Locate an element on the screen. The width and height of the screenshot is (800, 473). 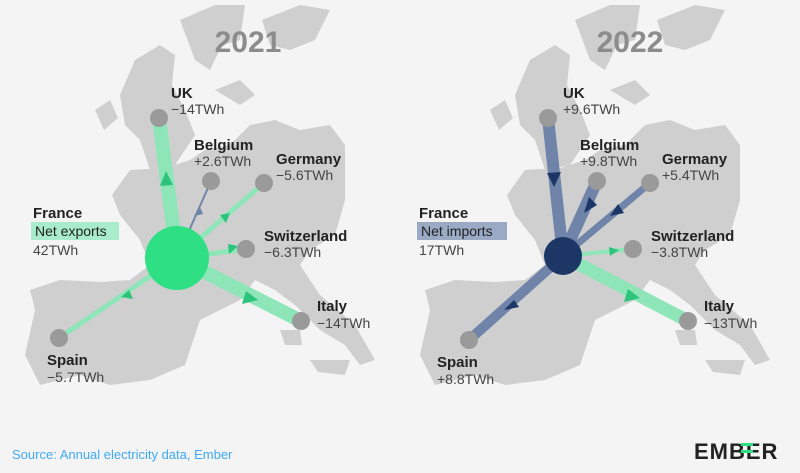
country-value-germany-2022: +5.4TWh is located at coordinates (690, 175).